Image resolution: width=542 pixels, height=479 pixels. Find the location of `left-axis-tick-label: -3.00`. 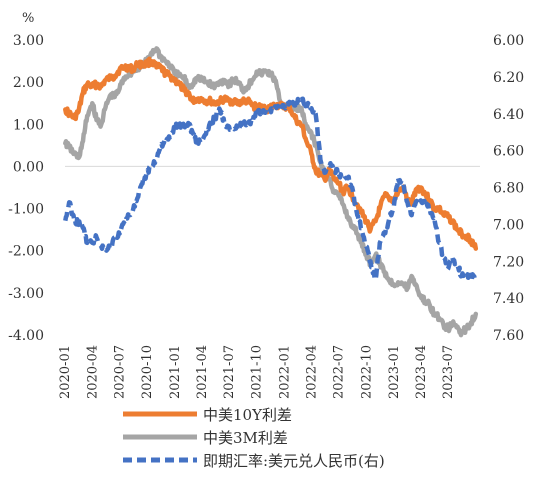

left-axis-tick-label: -3.00 is located at coordinates (26, 294).